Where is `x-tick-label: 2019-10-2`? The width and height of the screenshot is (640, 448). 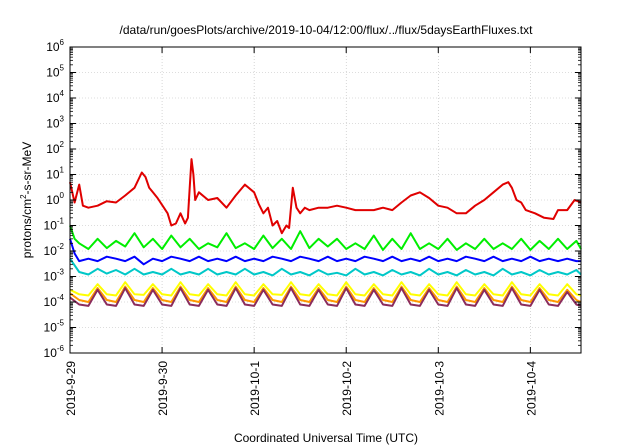
x-tick-label: 2019-10-2 is located at coordinates (347, 388).